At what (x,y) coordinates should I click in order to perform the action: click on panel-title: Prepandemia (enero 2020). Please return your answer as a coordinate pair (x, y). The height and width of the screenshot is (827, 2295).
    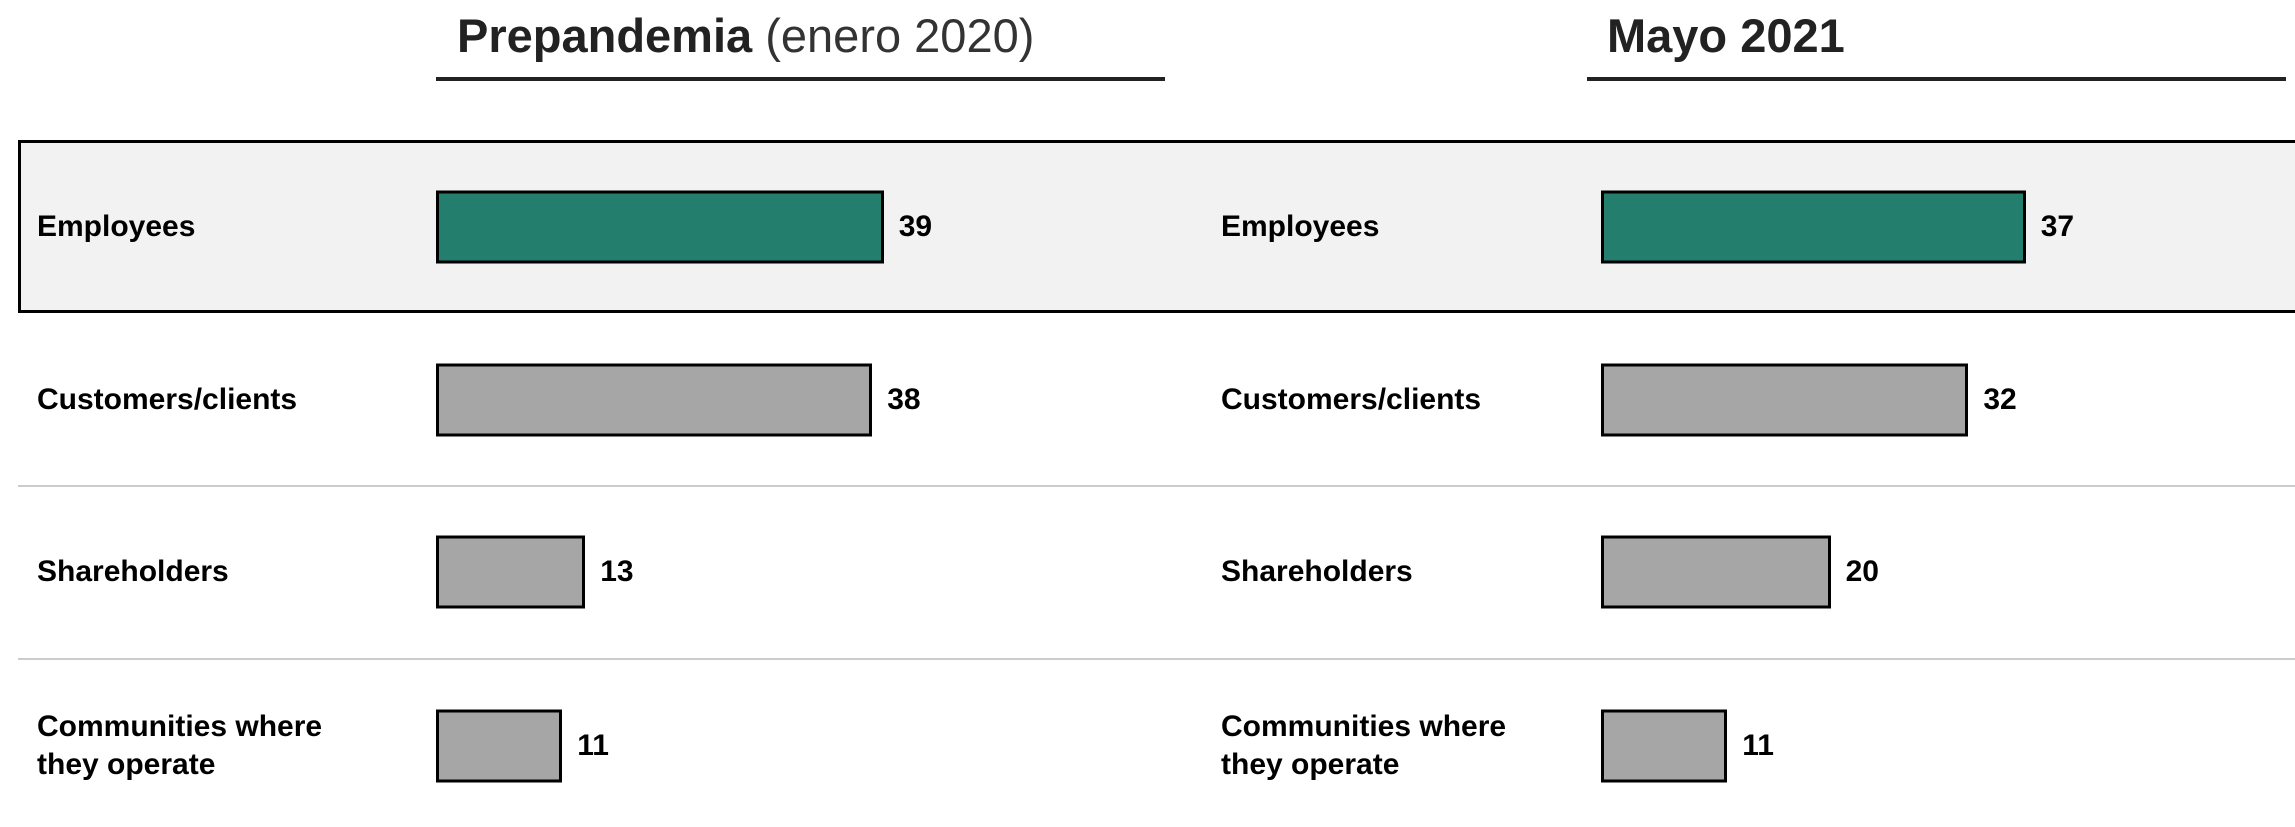
    Looking at the image, I should click on (745, 35).